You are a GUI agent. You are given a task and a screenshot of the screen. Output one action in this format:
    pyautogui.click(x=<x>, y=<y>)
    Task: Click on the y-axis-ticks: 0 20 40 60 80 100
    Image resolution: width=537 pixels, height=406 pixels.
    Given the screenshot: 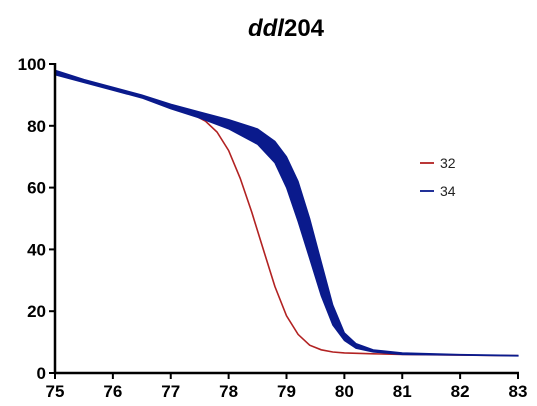 What is the action you would take?
    pyautogui.click(x=36, y=219)
    